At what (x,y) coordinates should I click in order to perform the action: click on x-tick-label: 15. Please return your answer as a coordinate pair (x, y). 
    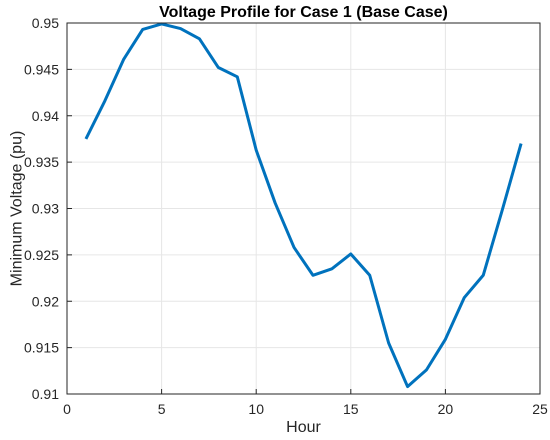
    Looking at the image, I should click on (351, 409).